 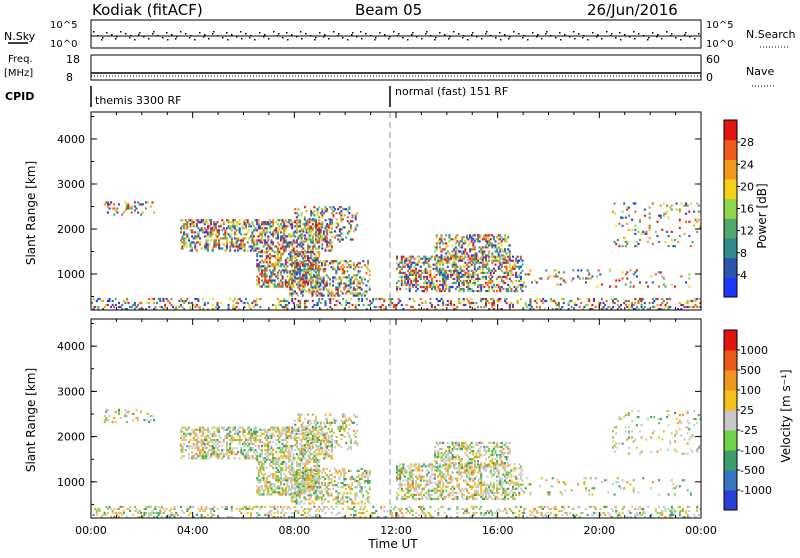 What do you see at coordinates (20, 59) in the screenshot?
I see `freq-label-line1: Freq.` at bounding box center [20, 59].